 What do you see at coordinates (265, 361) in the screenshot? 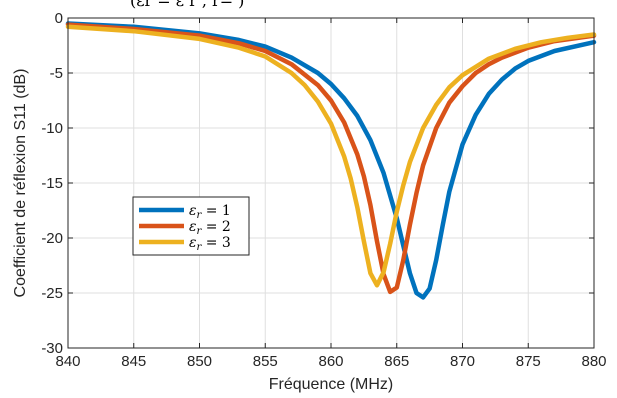
I see `x-tick-label: 855` at bounding box center [265, 361].